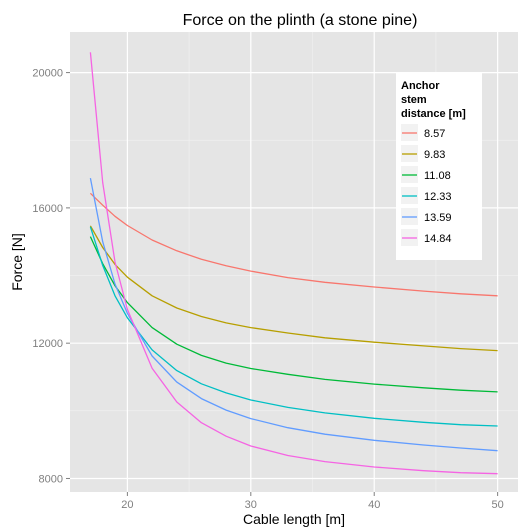 The height and width of the screenshot is (529, 525). I want to click on legend-label-13.59: 13.59, so click(438, 218).